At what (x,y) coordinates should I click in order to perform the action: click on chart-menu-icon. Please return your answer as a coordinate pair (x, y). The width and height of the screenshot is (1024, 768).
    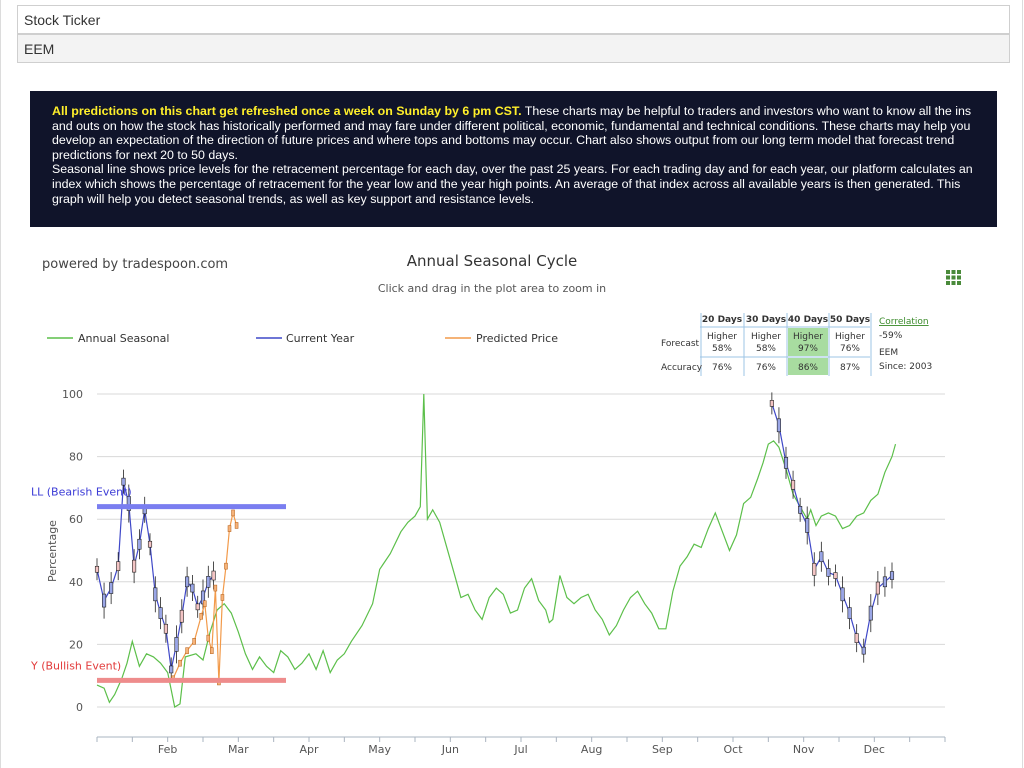
    Looking at the image, I should click on (953, 277).